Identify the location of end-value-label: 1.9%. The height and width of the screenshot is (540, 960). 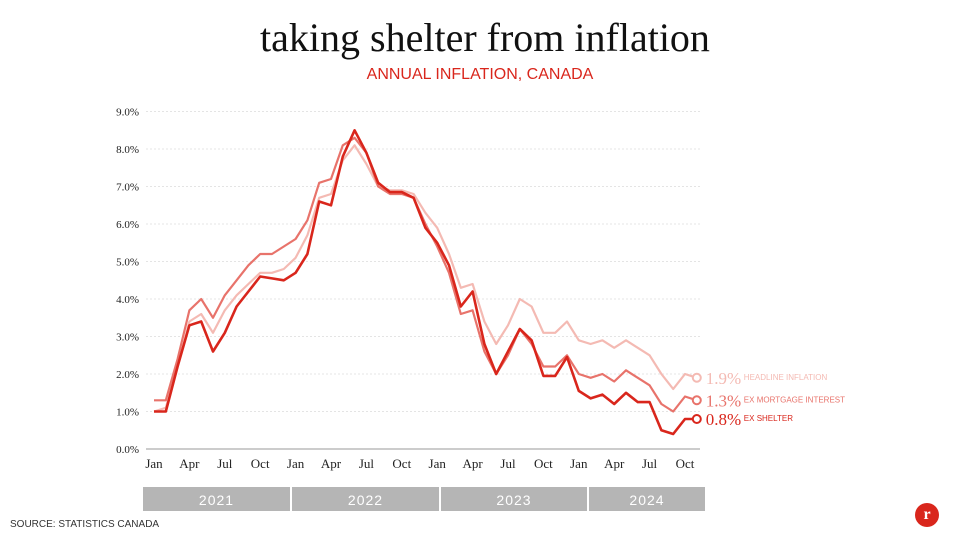
(723, 378).